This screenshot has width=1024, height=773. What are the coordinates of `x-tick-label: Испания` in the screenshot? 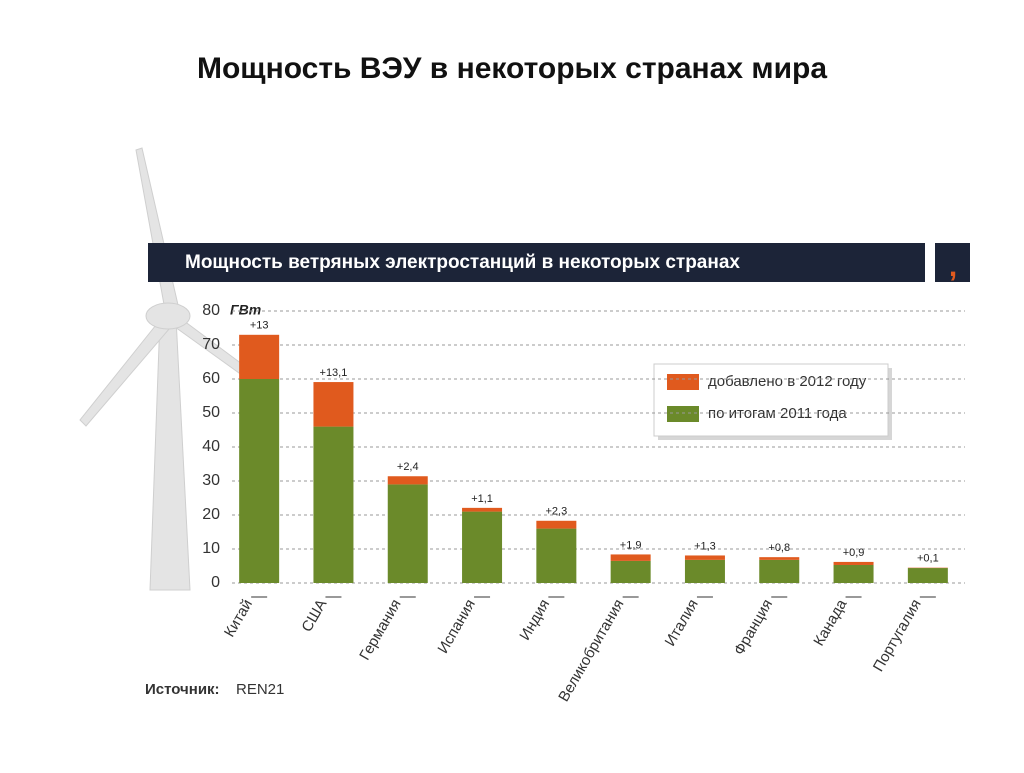 It's located at (456, 626).